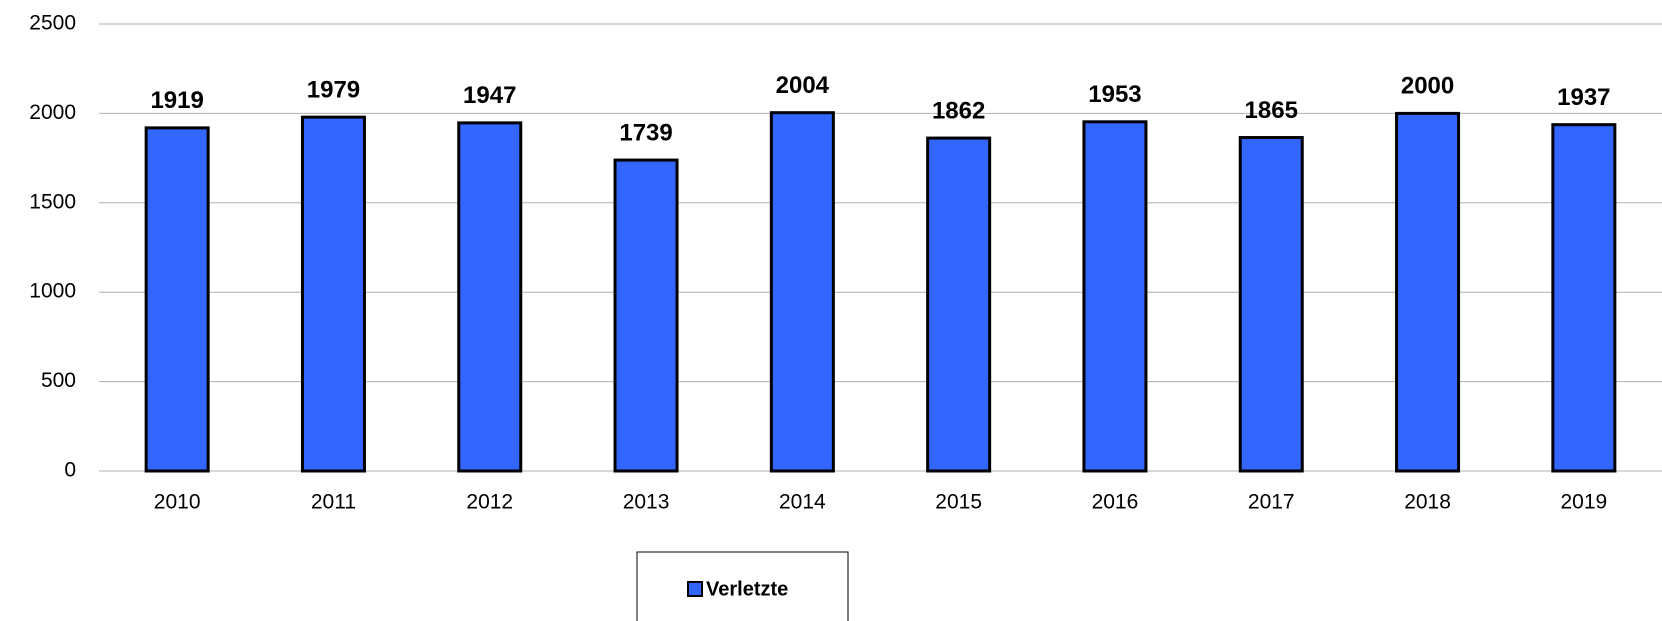  I want to click on x-tick-label: 2015, so click(958, 502).